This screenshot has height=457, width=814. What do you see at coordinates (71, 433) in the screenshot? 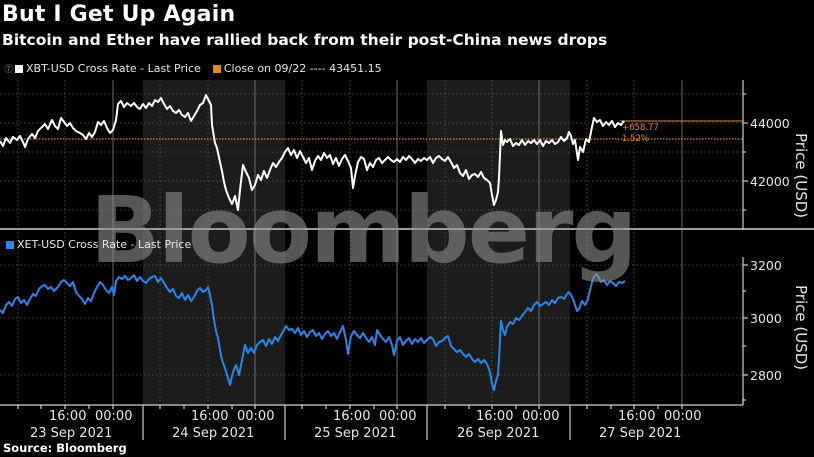
I see `x-date-label: 23 Sep 2021` at bounding box center [71, 433].